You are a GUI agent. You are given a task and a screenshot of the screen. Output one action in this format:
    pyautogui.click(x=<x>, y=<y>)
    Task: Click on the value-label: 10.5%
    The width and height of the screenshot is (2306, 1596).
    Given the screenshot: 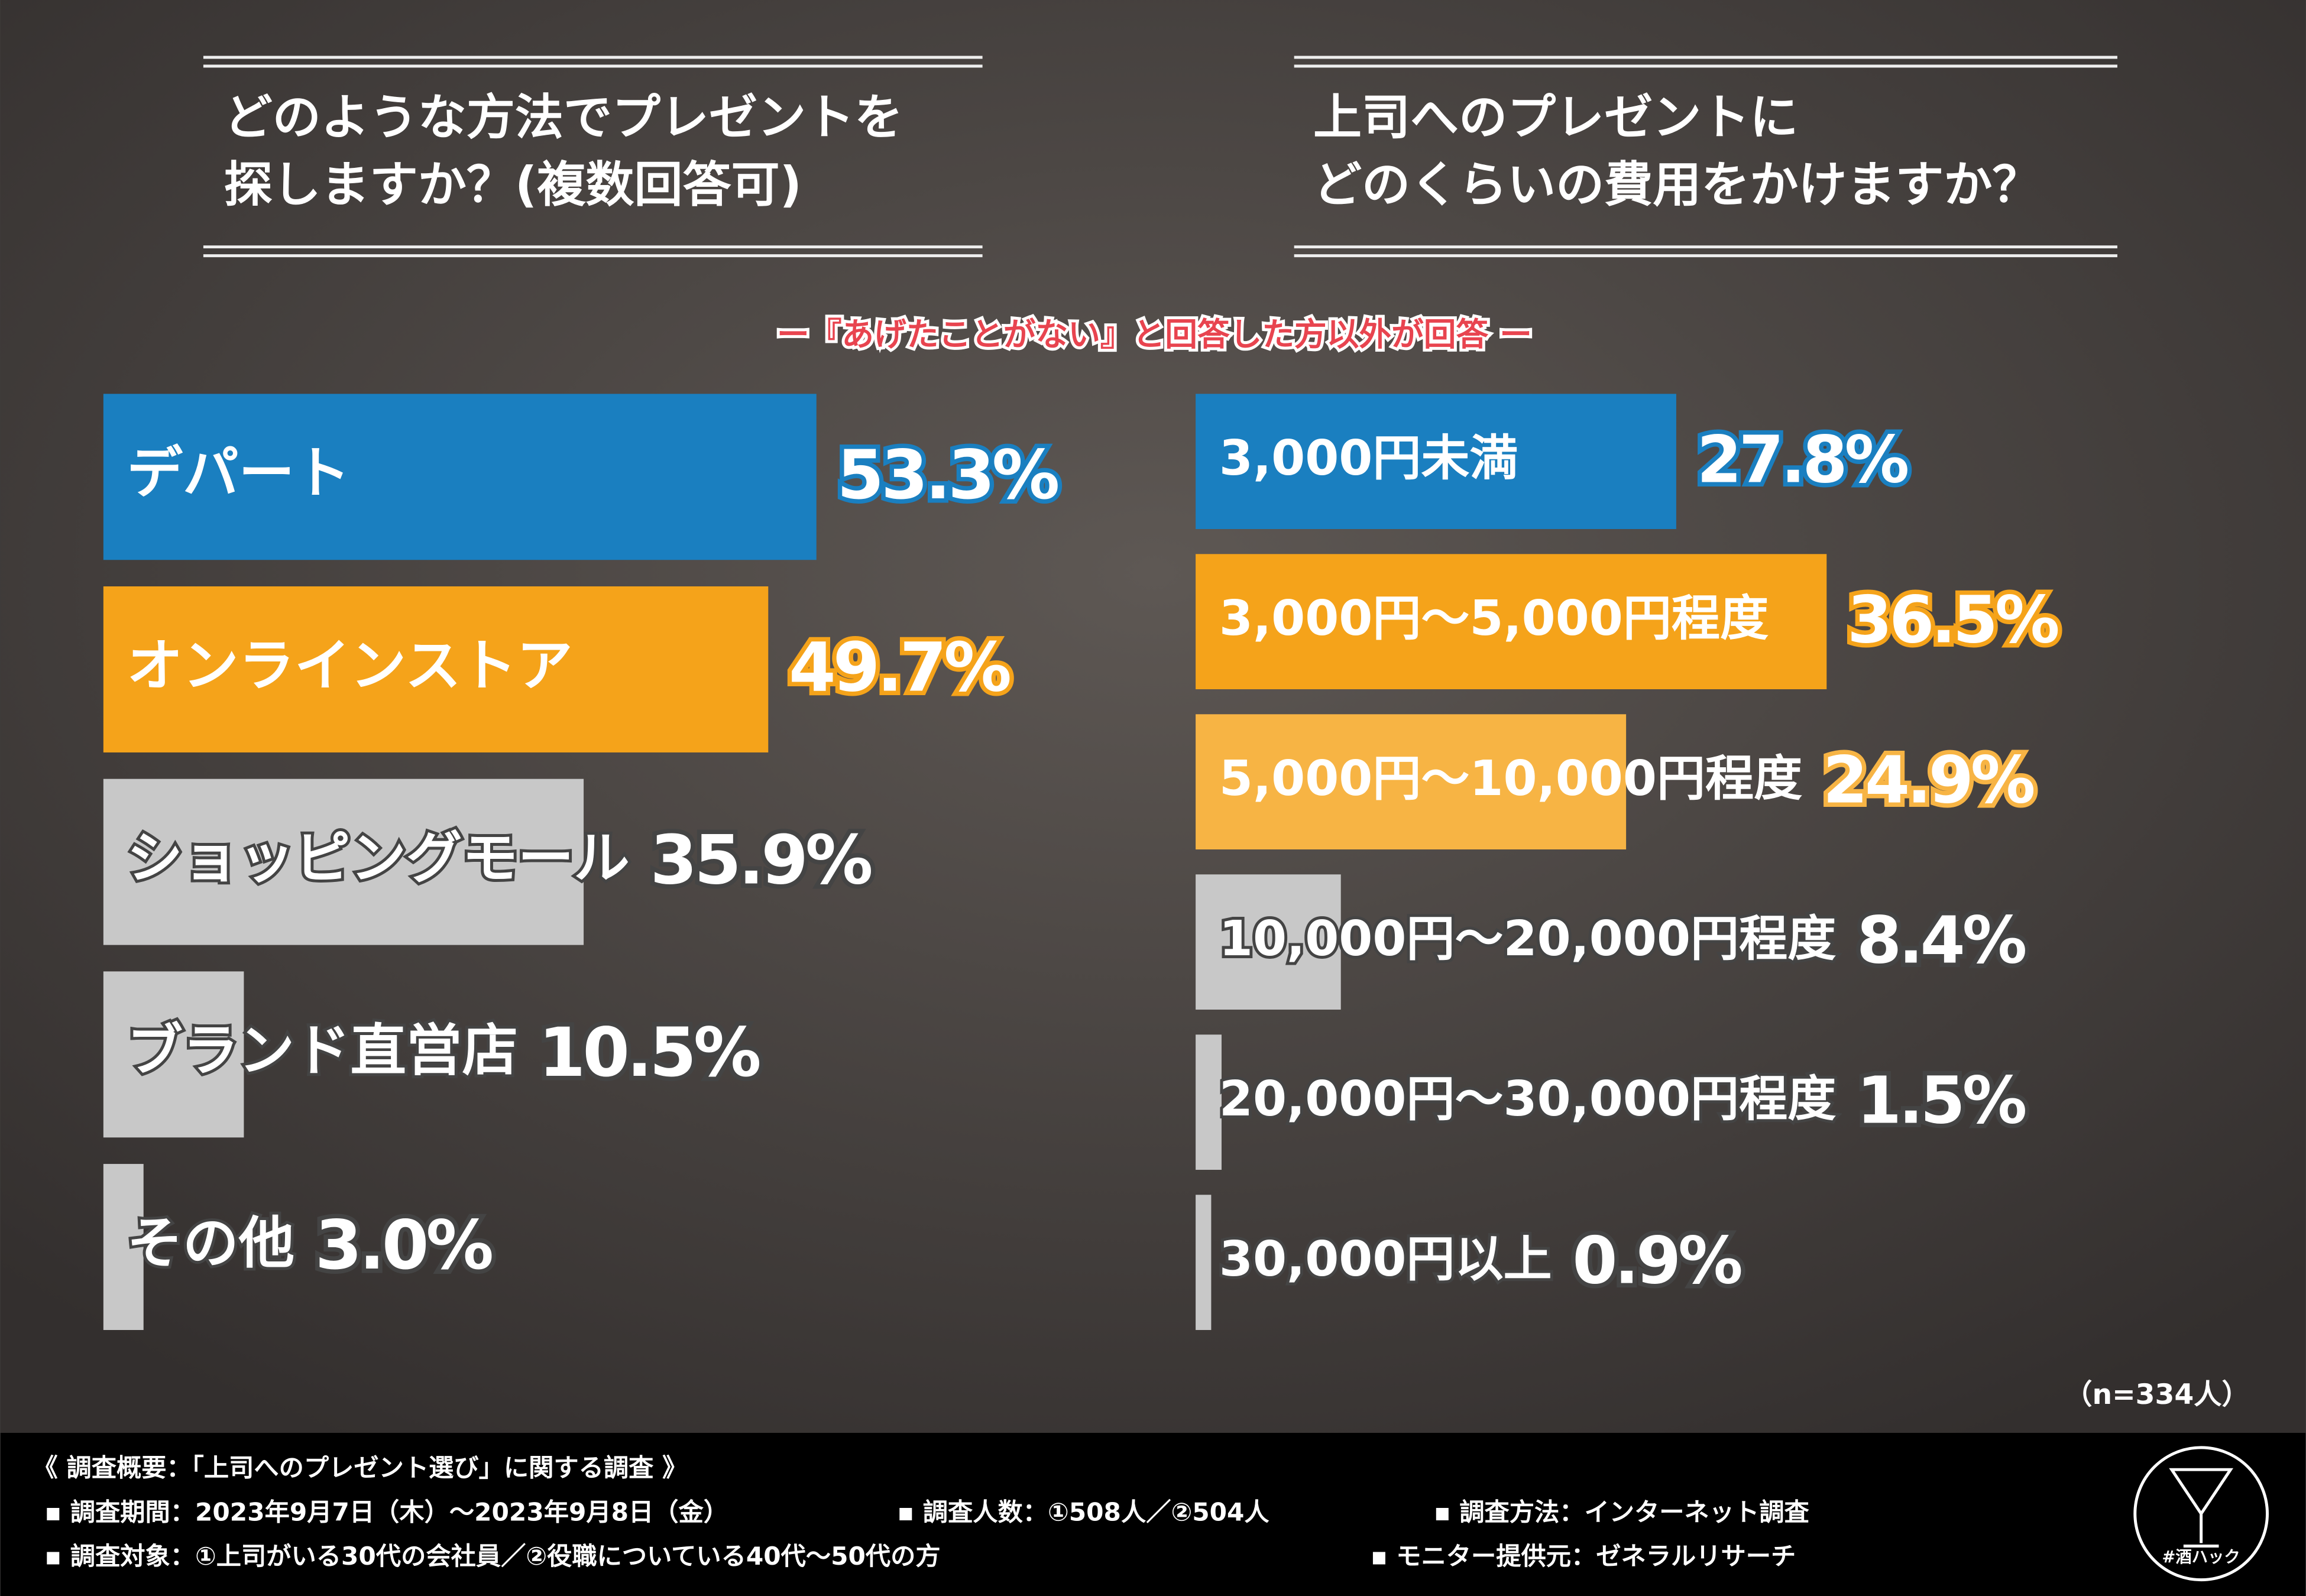 What is the action you would take?
    pyautogui.click(x=649, y=1052)
    